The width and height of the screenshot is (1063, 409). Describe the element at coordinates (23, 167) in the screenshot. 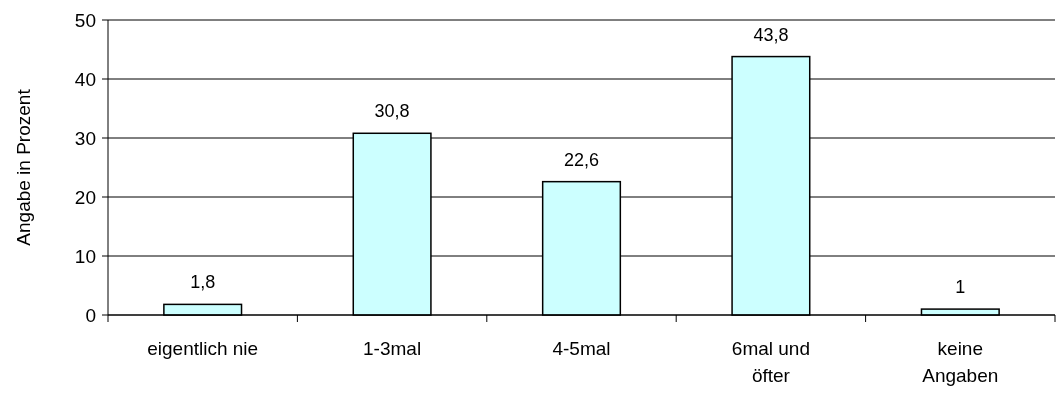

I see `y-axis-title: Angabe in Prozent` at that location.